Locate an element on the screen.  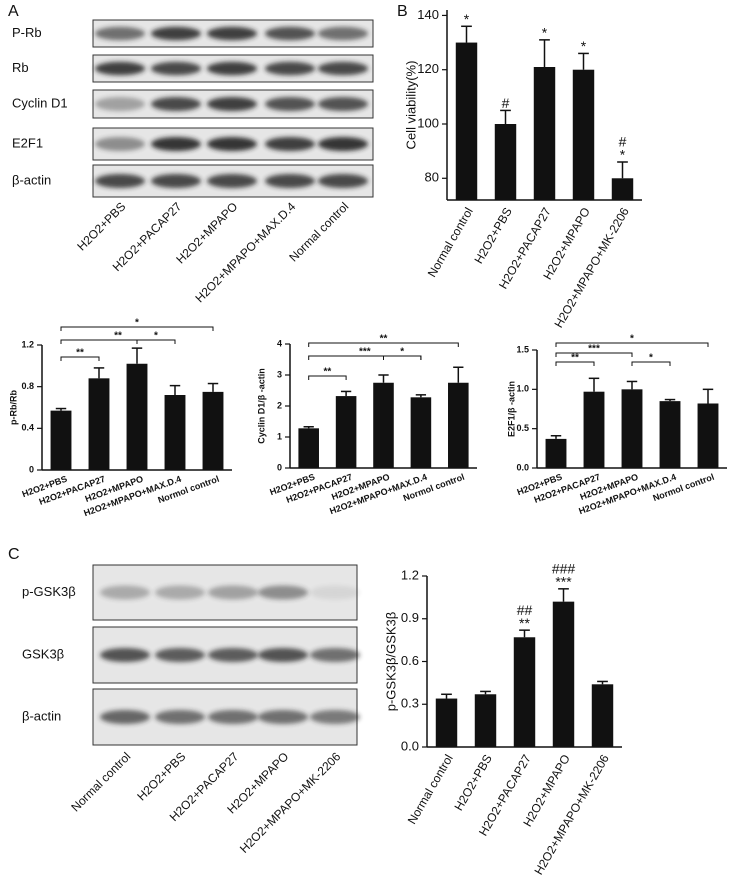
y-tick-label: 140 is located at coordinates (428, 14).